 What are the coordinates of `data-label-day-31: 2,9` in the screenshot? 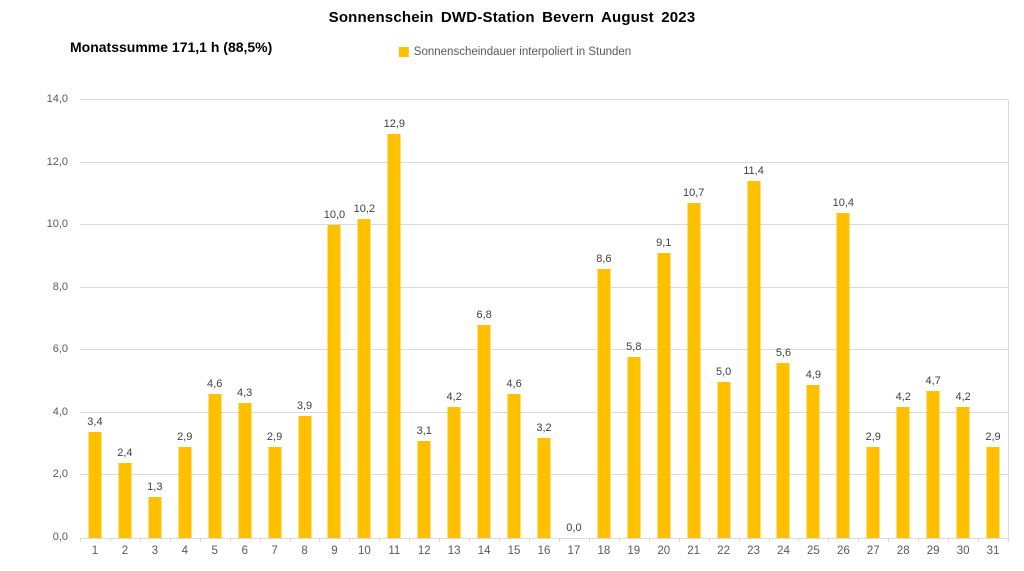 It's located at (993, 437).